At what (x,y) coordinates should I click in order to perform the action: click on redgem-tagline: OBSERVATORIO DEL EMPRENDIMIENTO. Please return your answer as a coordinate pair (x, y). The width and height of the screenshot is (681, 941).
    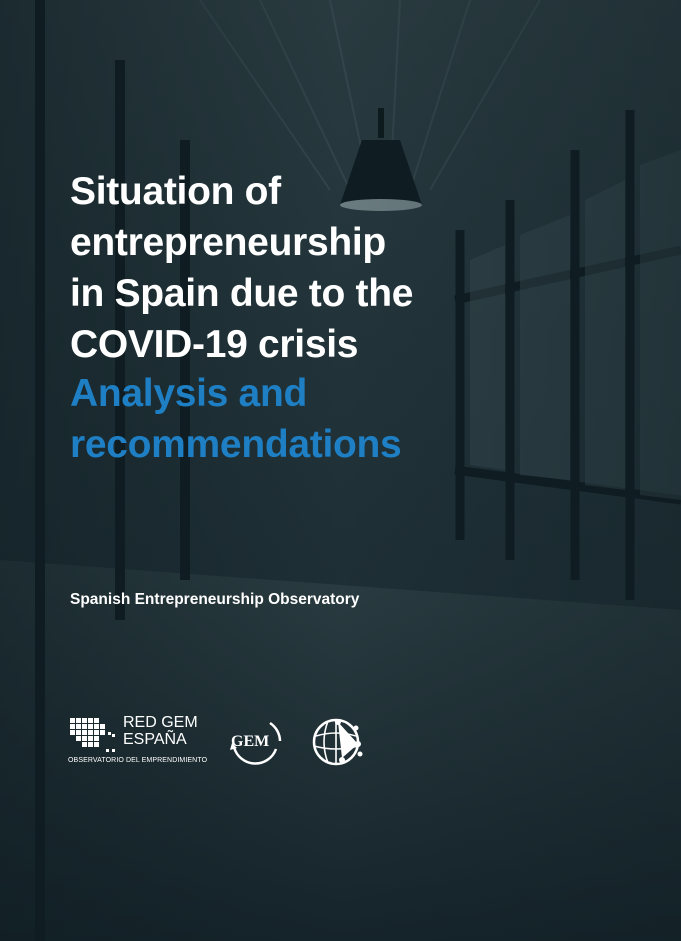
    Looking at the image, I should click on (138, 760).